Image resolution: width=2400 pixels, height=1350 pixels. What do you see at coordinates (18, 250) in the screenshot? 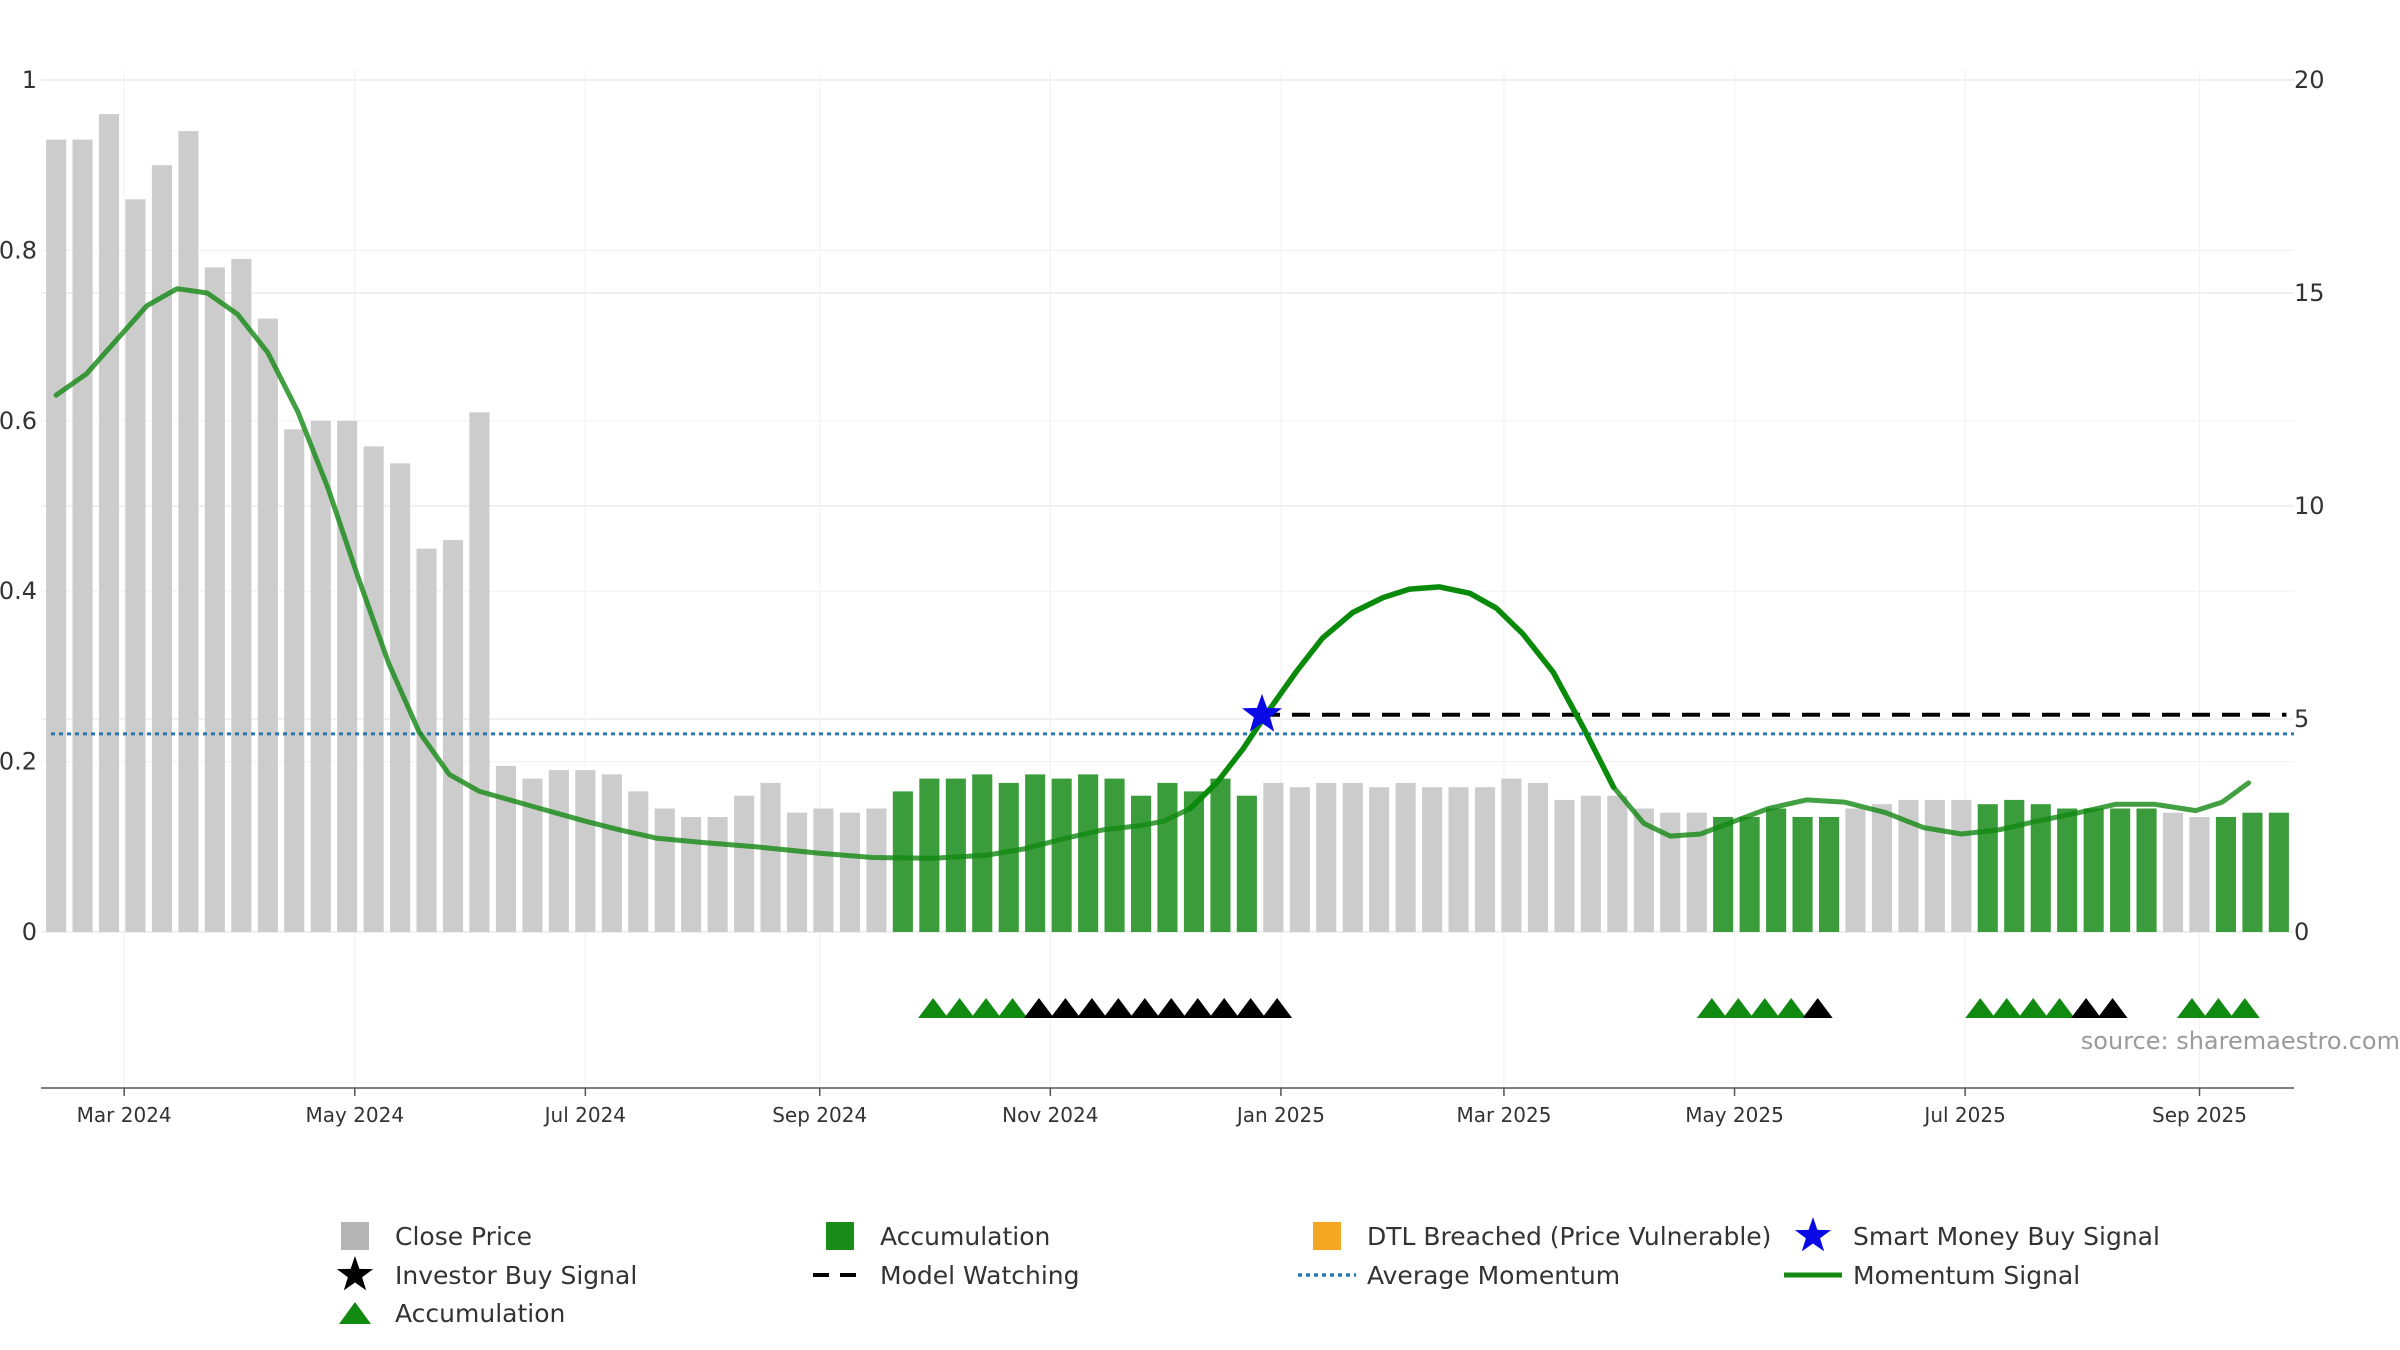
I see `left-y-tick-label: 0.8` at bounding box center [18, 250].